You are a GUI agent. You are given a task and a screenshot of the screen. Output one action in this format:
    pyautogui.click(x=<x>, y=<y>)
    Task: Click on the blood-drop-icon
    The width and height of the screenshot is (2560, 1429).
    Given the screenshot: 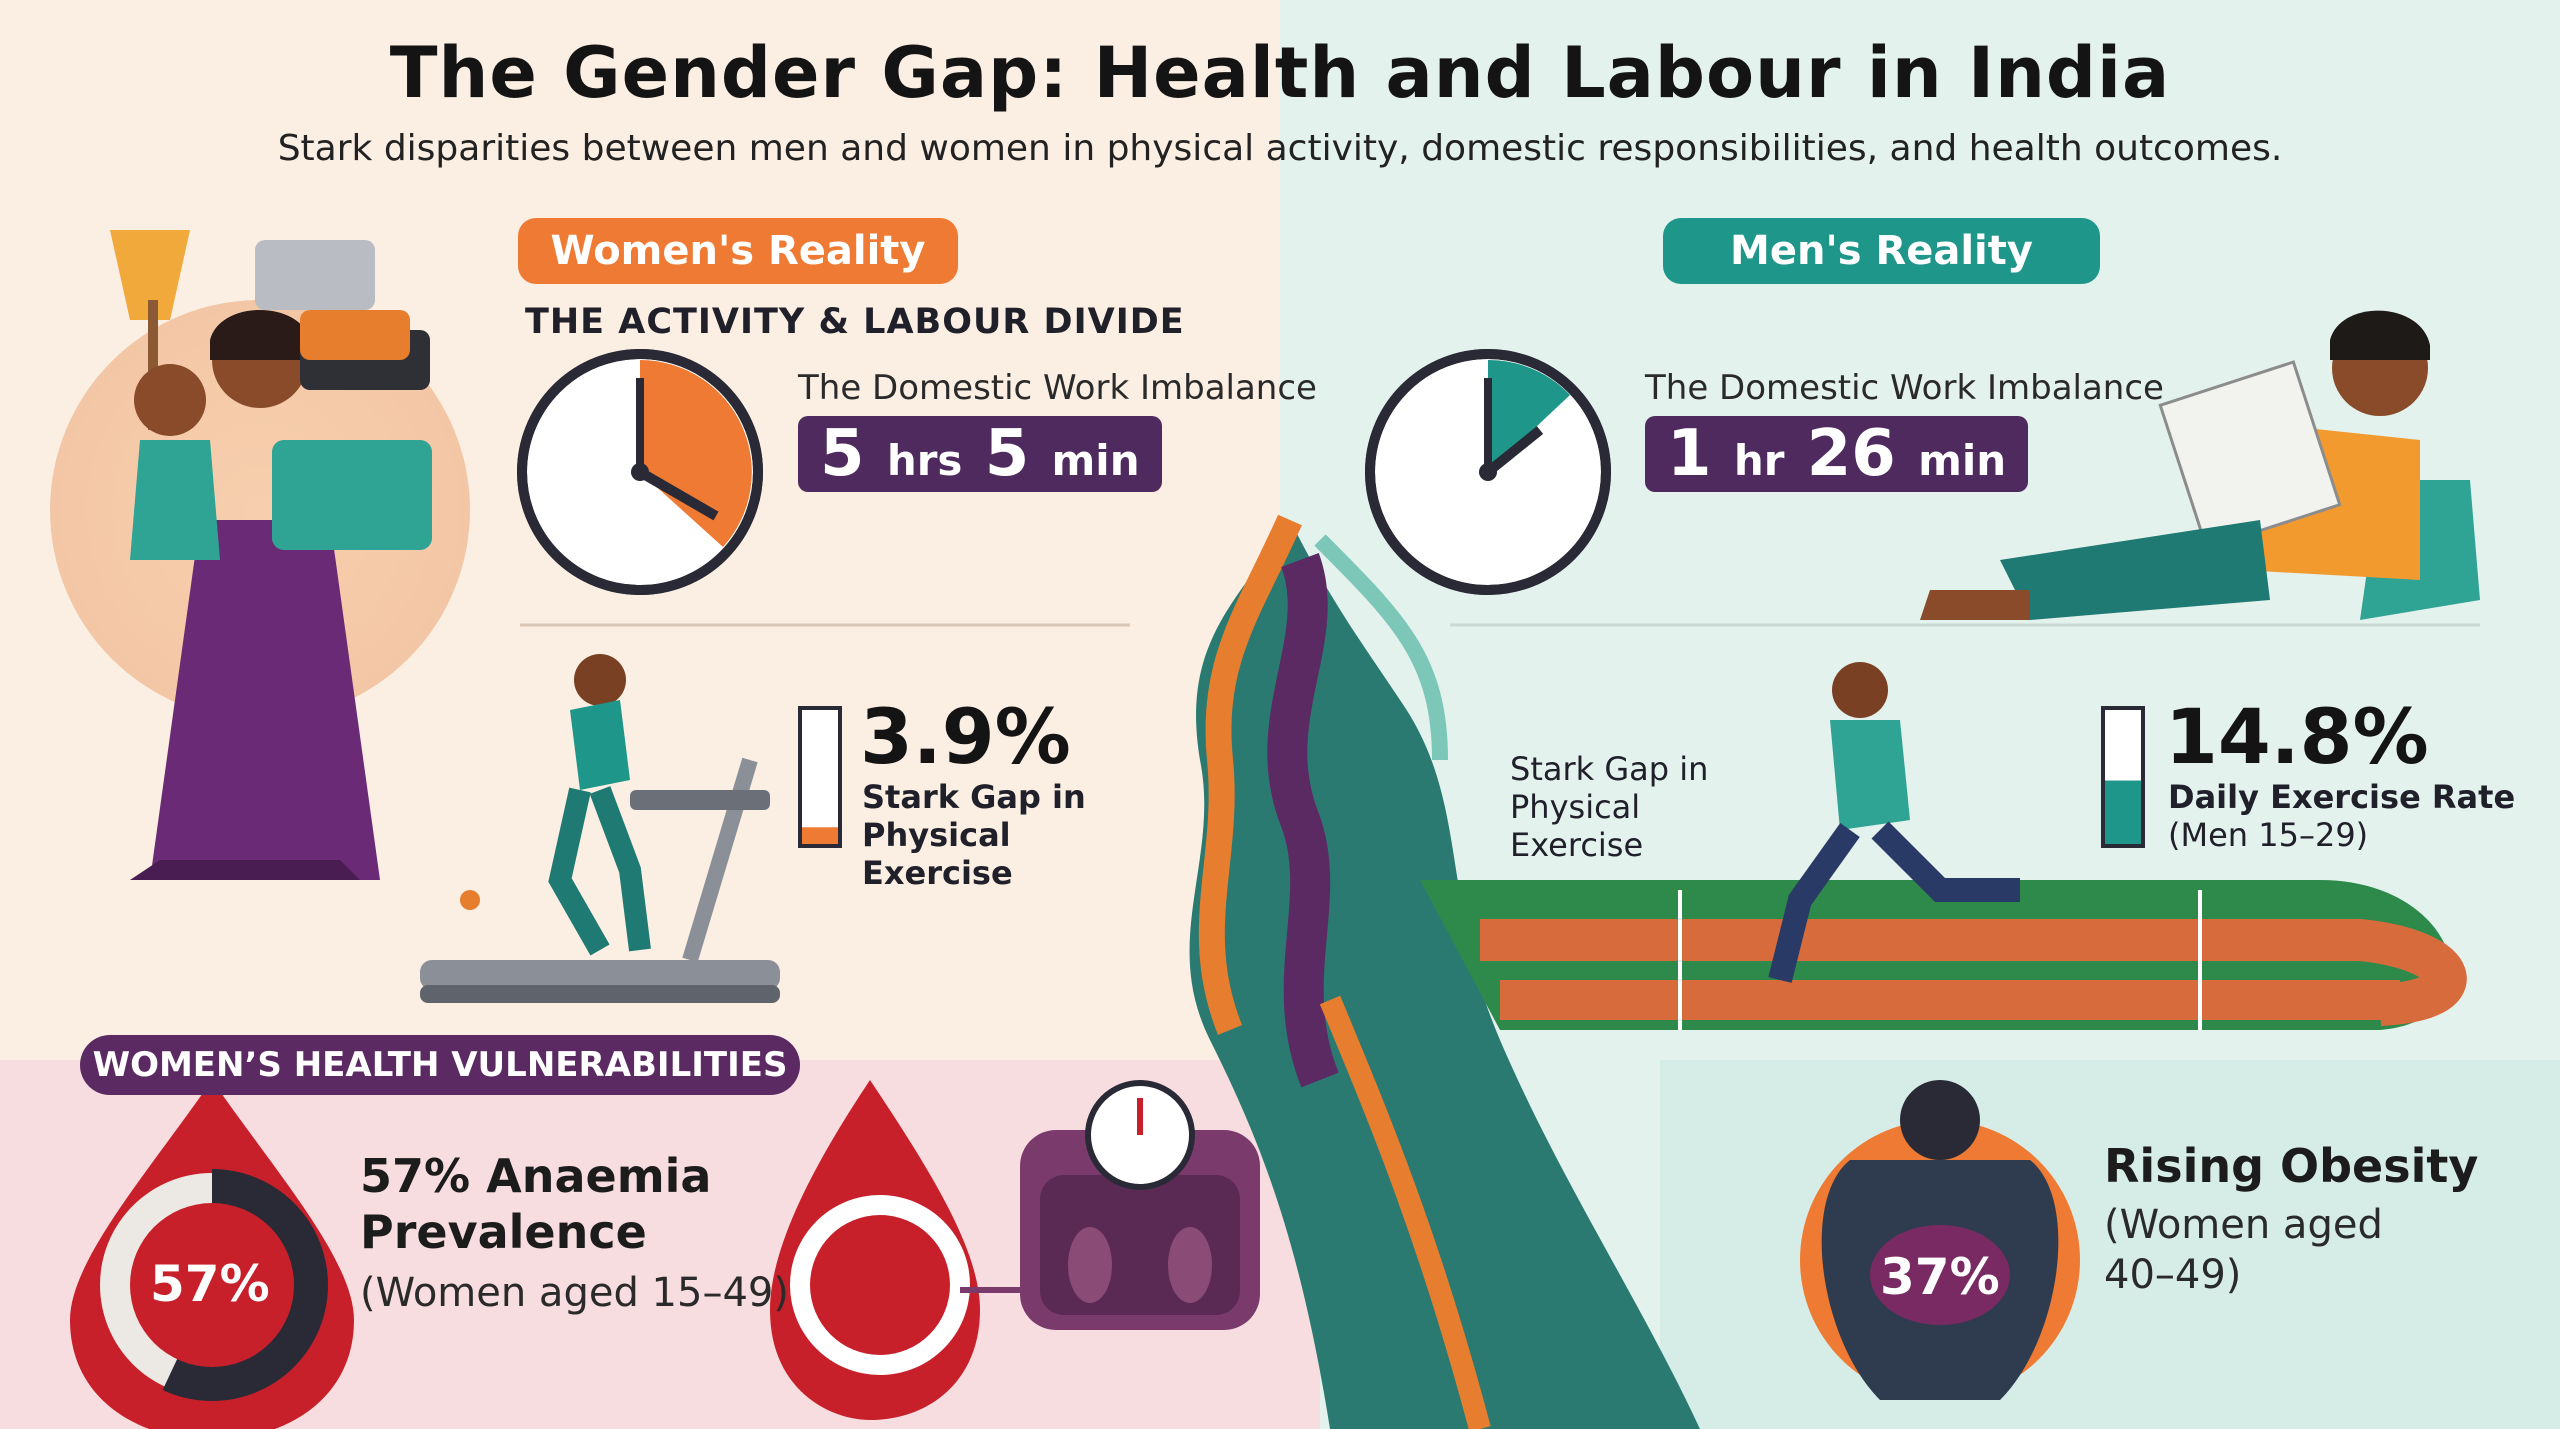 What is the action you would take?
    pyautogui.click(x=212, y=1254)
    